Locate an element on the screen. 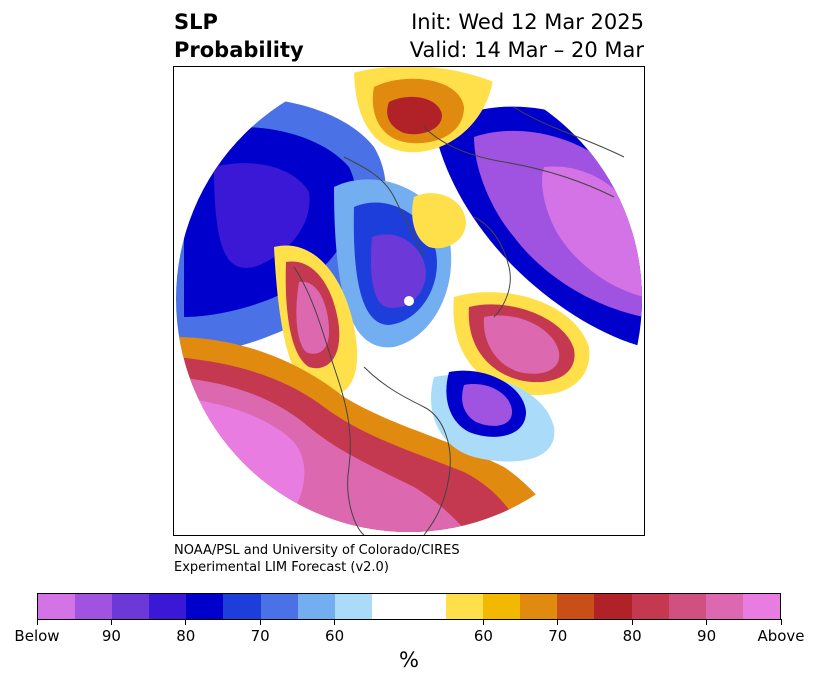 The image size is (819, 686). contour-red-north is located at coordinates (414, 115).